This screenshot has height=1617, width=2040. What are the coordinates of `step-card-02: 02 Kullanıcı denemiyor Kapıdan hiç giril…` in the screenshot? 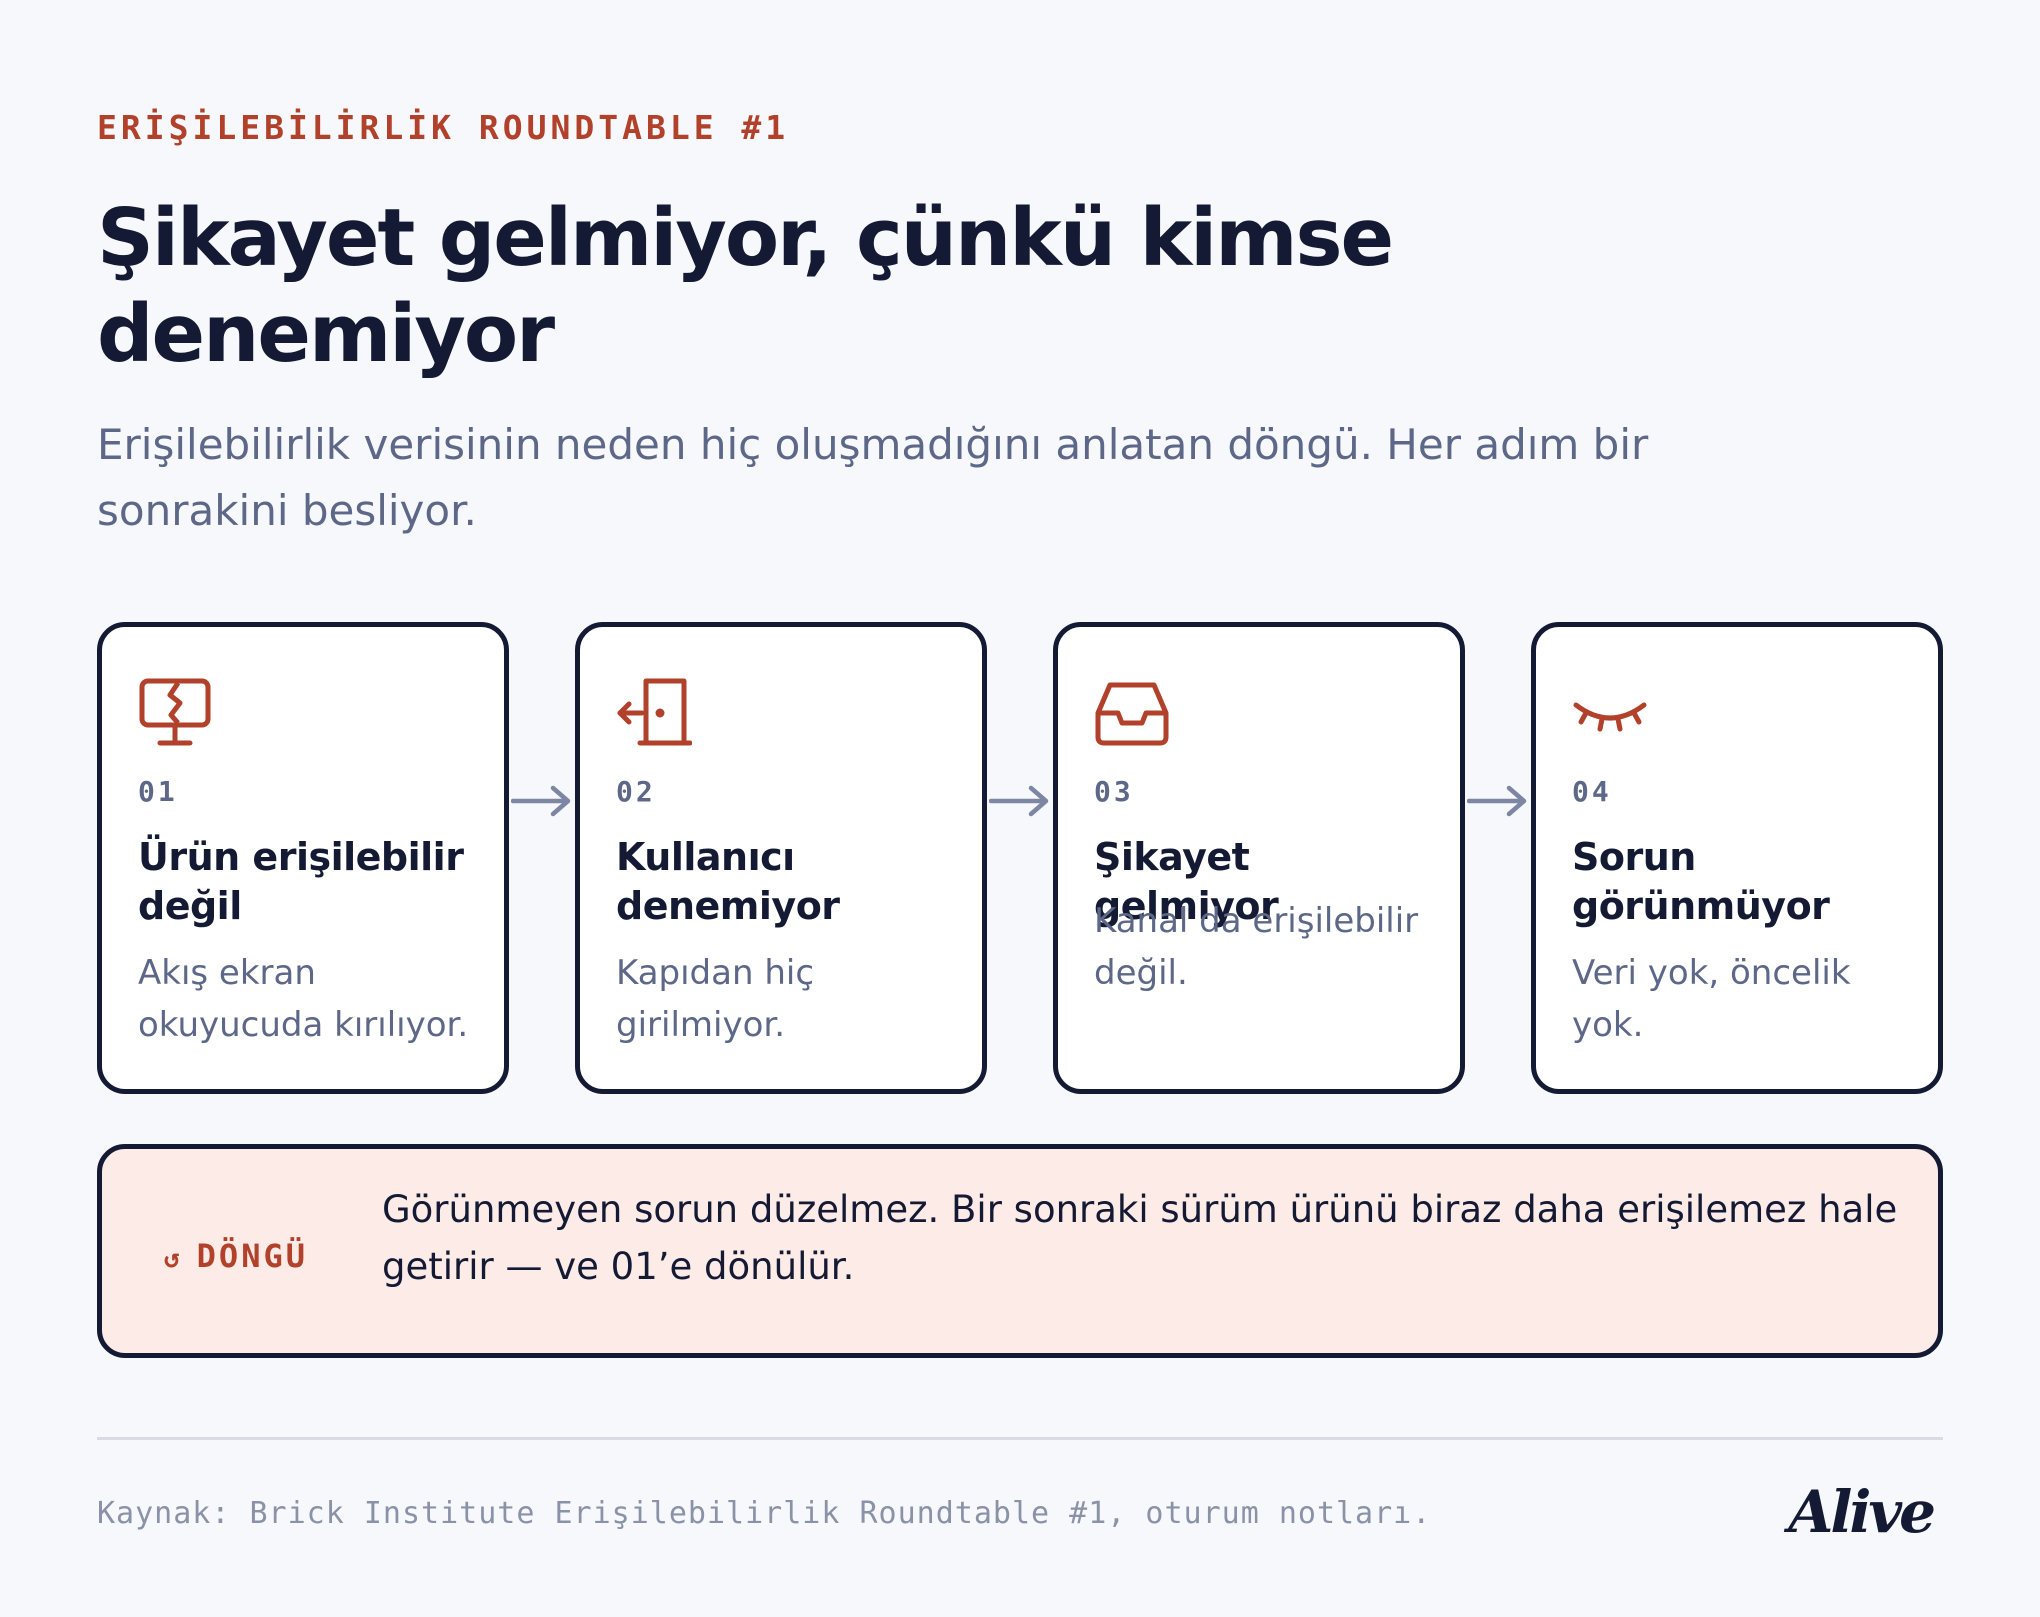 It's located at (781, 858).